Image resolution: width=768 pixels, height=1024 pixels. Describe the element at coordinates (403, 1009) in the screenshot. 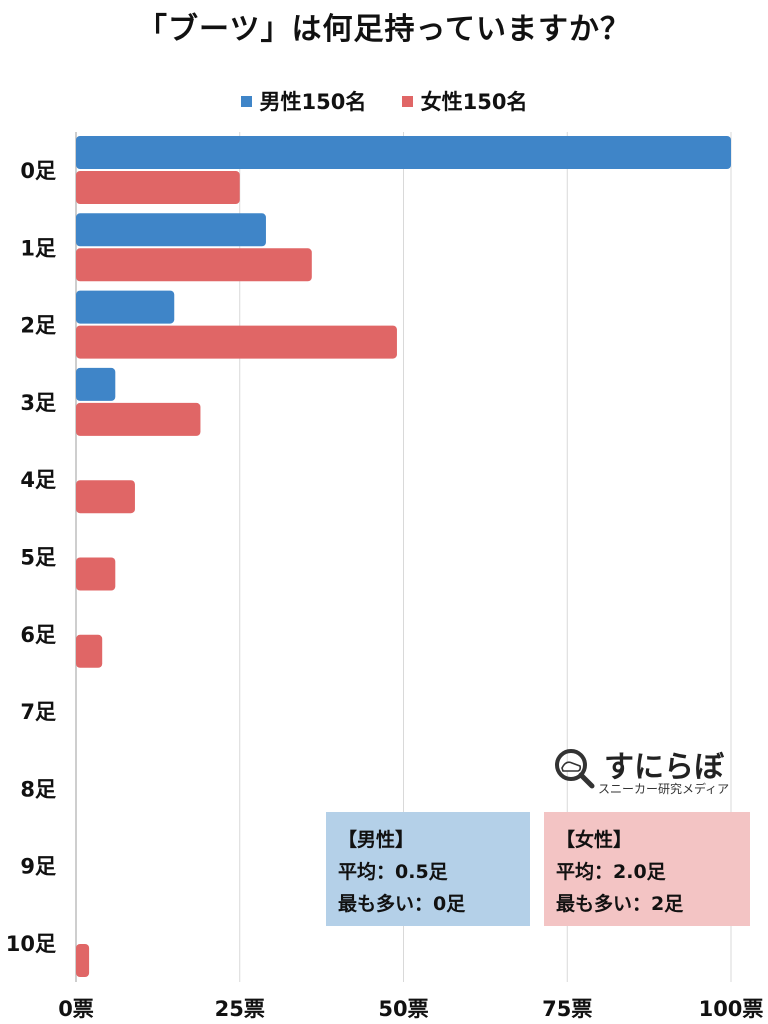

I see `x-tick-label: 50票` at that location.